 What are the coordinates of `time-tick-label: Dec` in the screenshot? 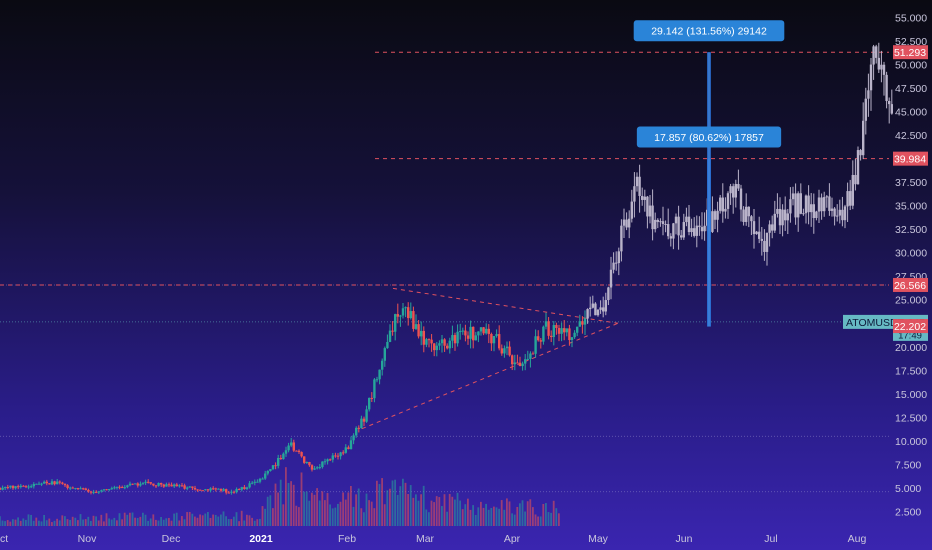 It's located at (171, 539).